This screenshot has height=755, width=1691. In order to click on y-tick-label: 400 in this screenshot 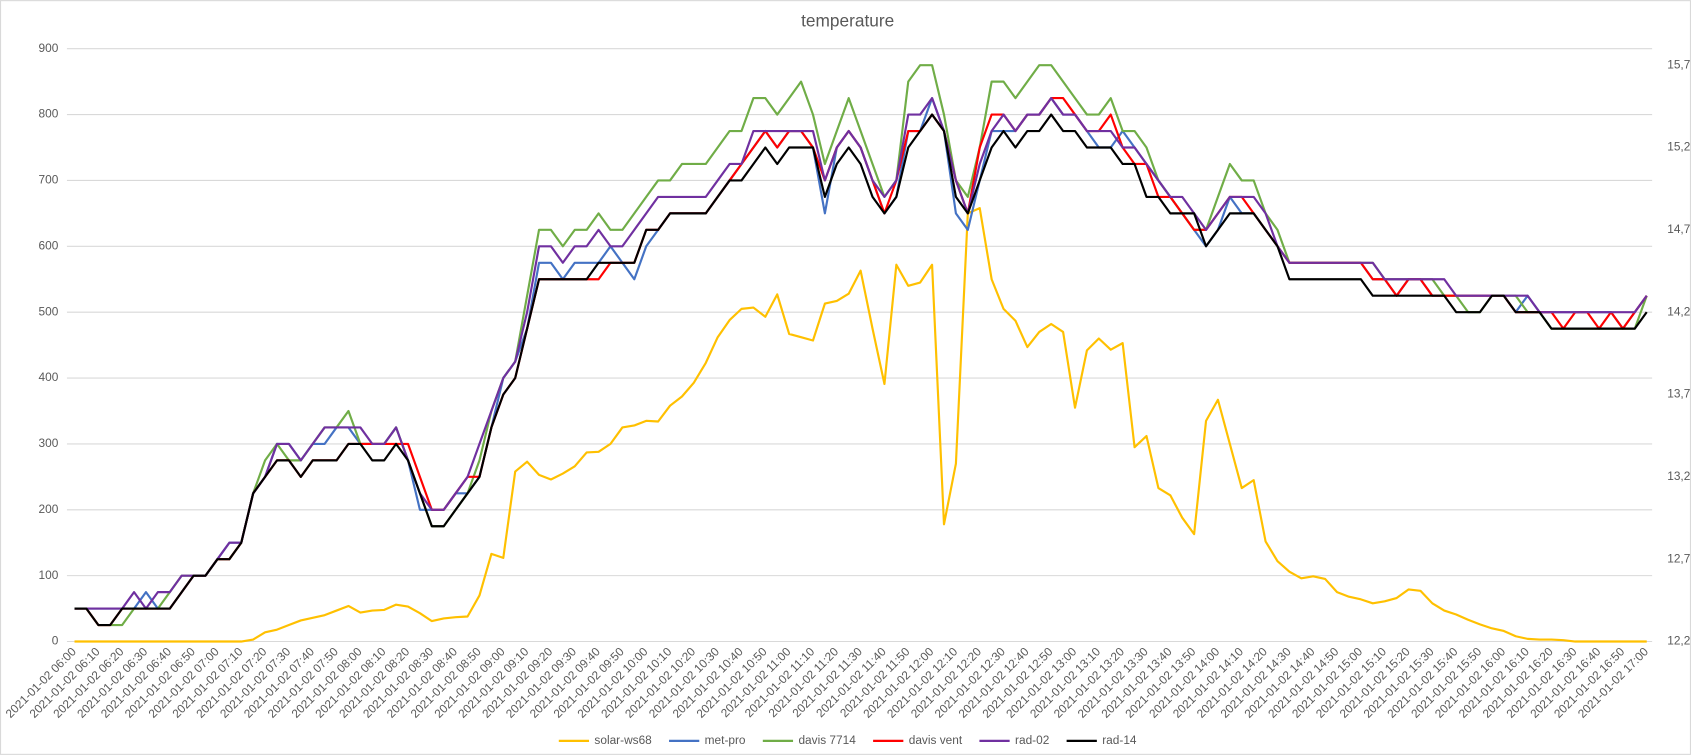, I will do `click(49, 377)`.